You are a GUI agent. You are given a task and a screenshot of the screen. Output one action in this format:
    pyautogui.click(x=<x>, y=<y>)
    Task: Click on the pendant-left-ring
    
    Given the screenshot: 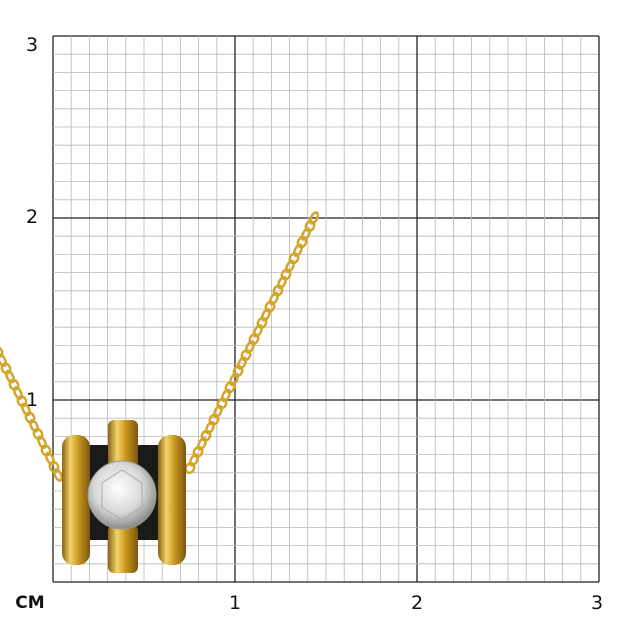 What is the action you would take?
    pyautogui.click(x=76, y=500)
    